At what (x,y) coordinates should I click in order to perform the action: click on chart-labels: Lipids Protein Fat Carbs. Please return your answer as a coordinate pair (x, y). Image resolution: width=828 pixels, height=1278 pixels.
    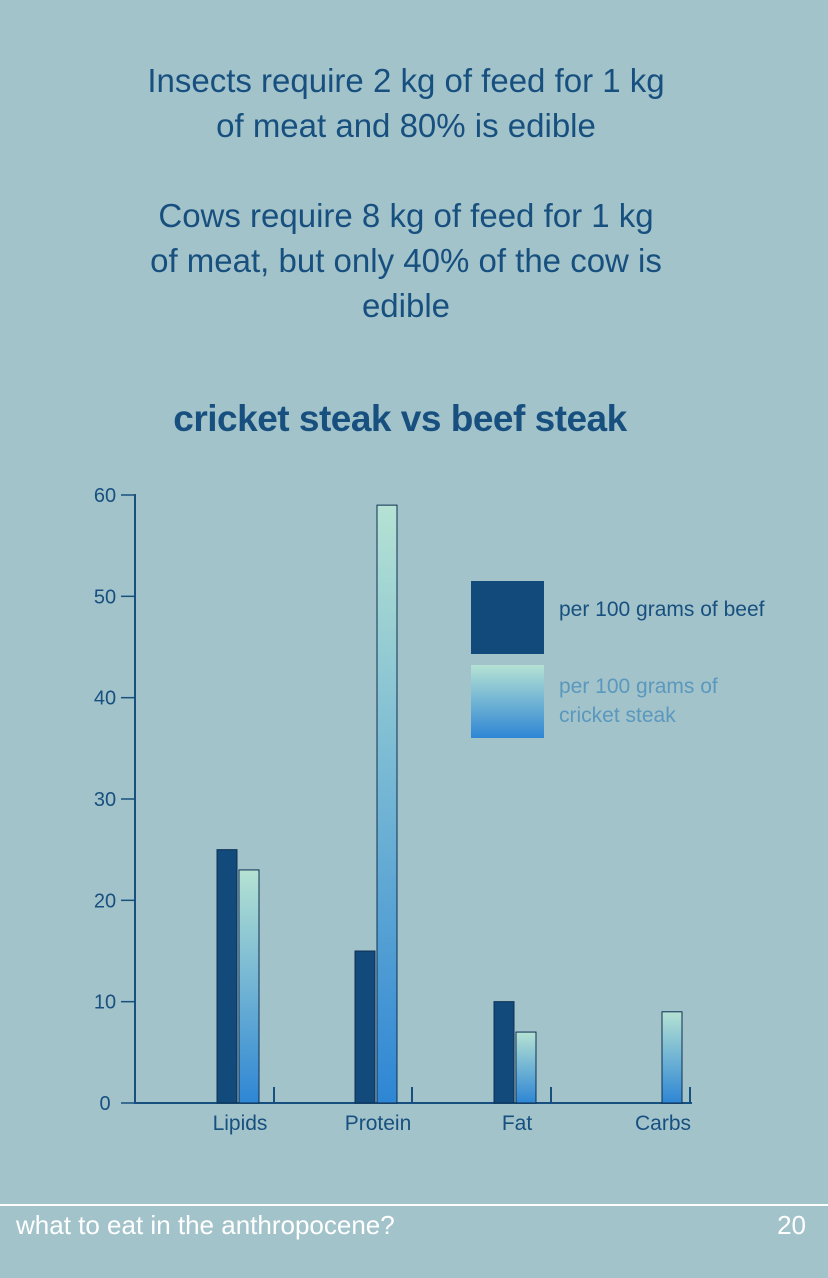
    Looking at the image, I should click on (452, 1123).